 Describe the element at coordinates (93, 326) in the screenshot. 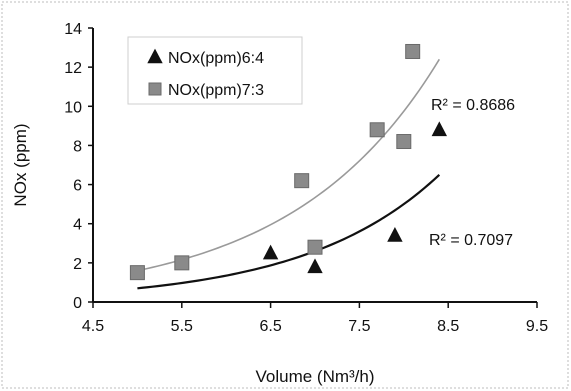

I see `x-tick-label: 4.5` at that location.